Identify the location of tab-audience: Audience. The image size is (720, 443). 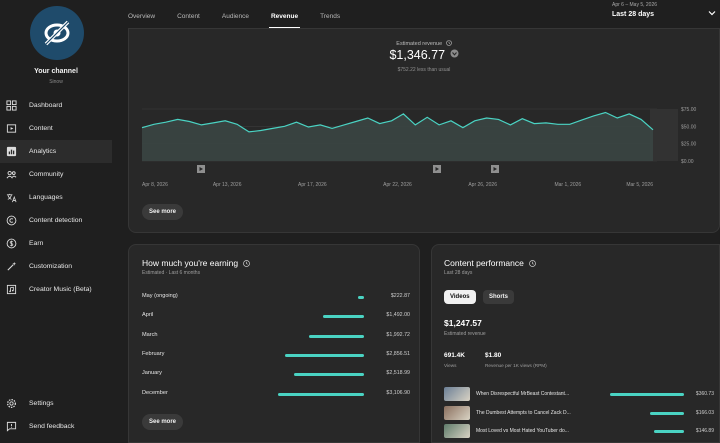
(235, 16).